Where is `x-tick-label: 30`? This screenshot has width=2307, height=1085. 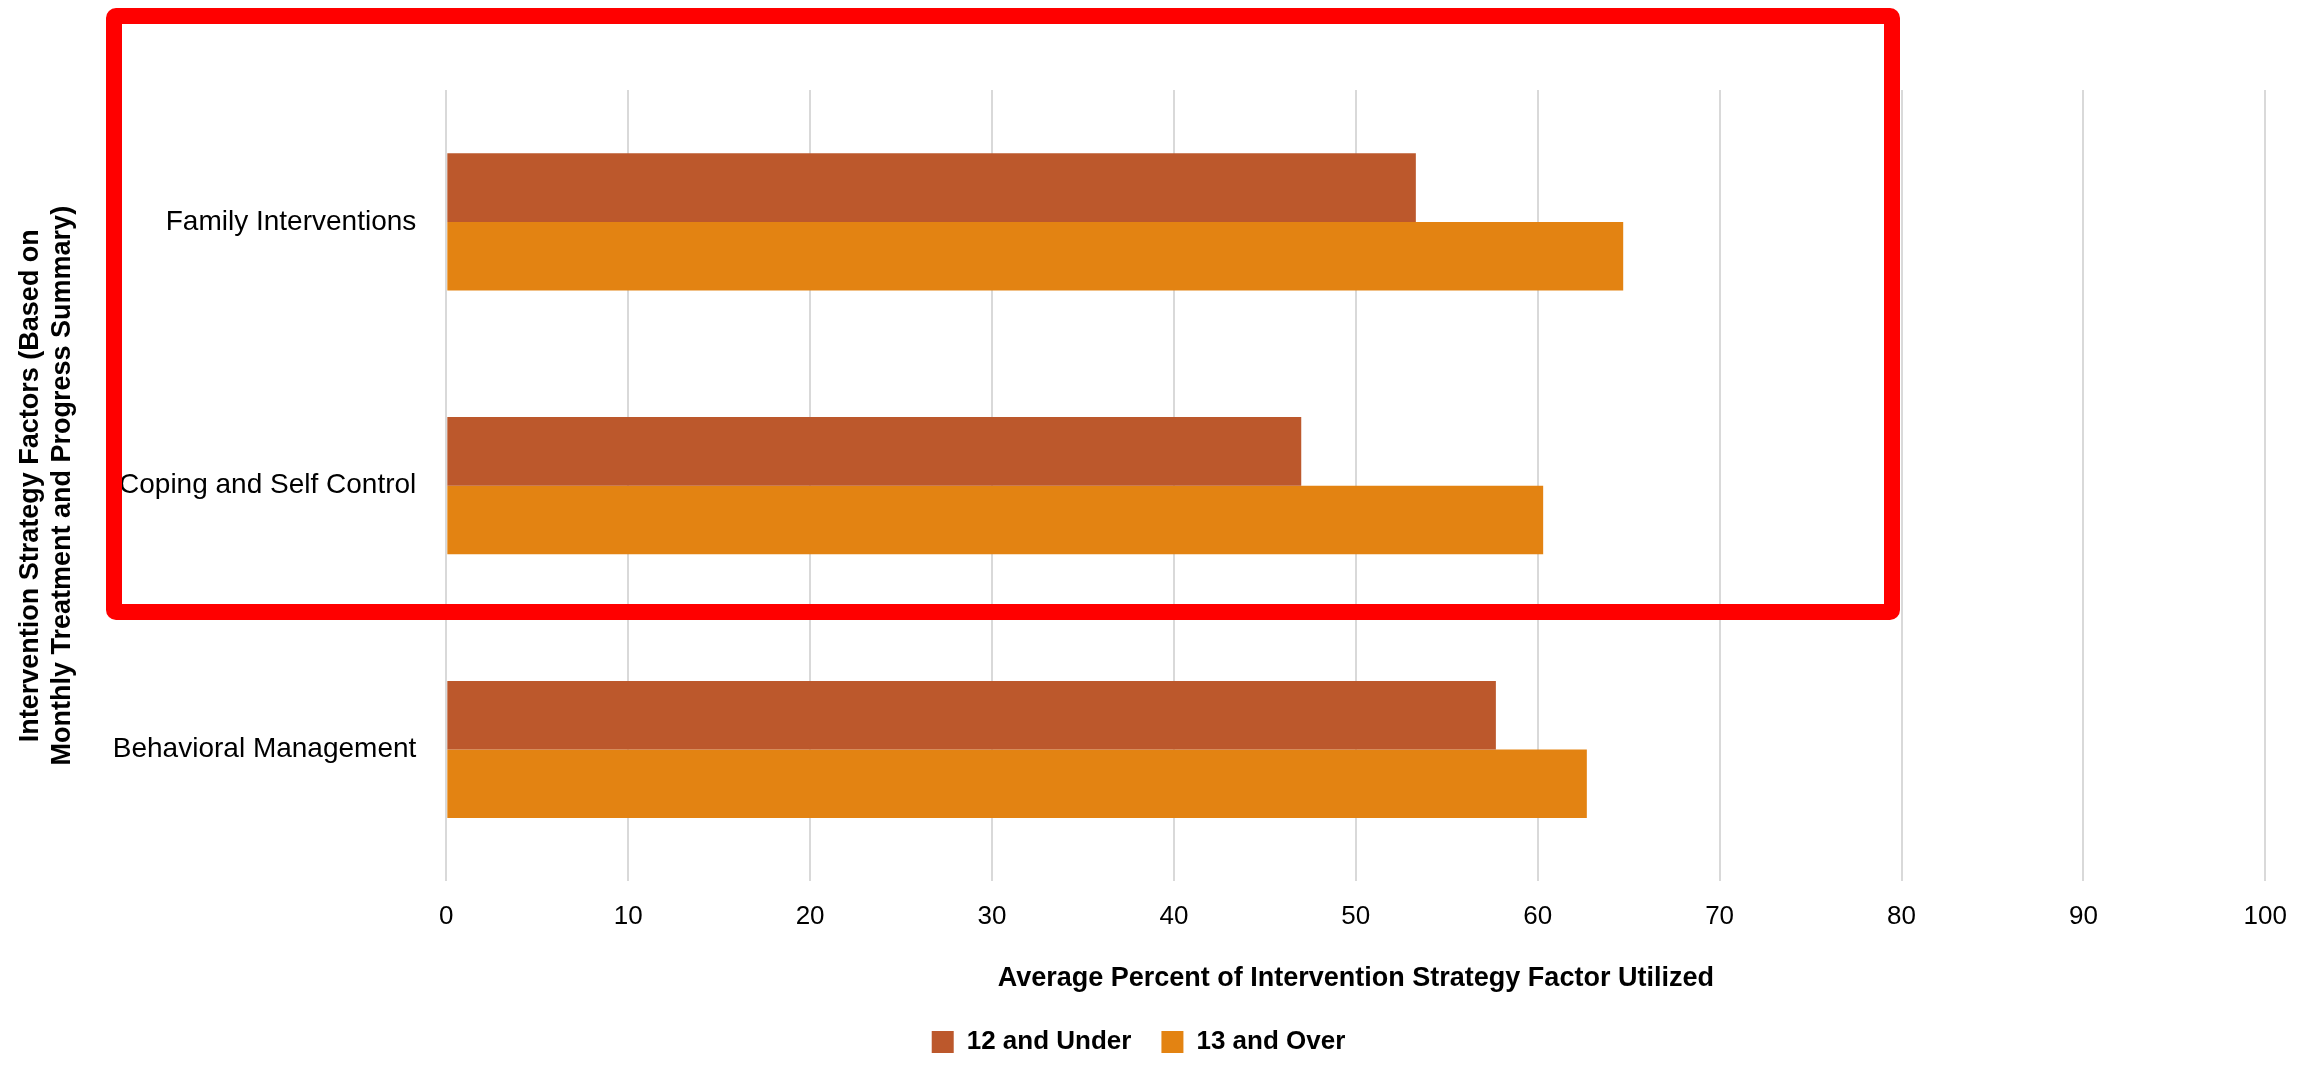 x-tick-label: 30 is located at coordinates (992, 915).